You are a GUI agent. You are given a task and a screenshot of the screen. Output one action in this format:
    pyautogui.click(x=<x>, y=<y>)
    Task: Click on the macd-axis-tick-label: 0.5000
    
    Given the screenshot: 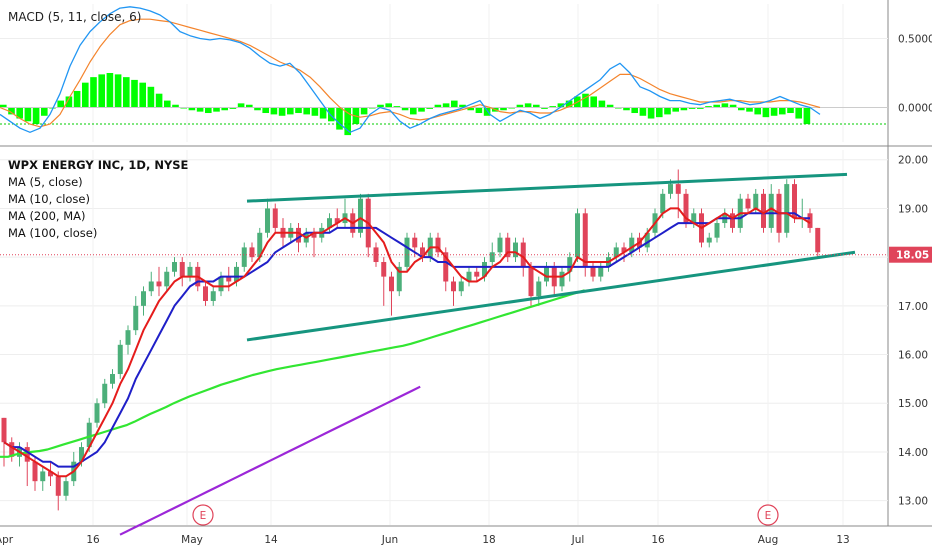 What is the action you would take?
    pyautogui.click(x=915, y=40)
    